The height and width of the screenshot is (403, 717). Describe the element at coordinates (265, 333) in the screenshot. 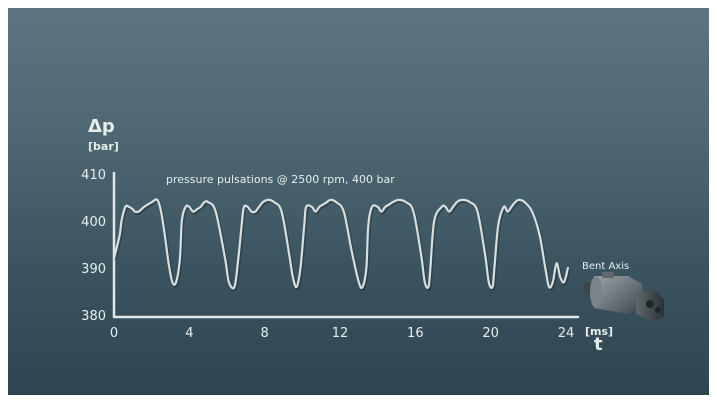

I see `x-tick-label: 8` at that location.